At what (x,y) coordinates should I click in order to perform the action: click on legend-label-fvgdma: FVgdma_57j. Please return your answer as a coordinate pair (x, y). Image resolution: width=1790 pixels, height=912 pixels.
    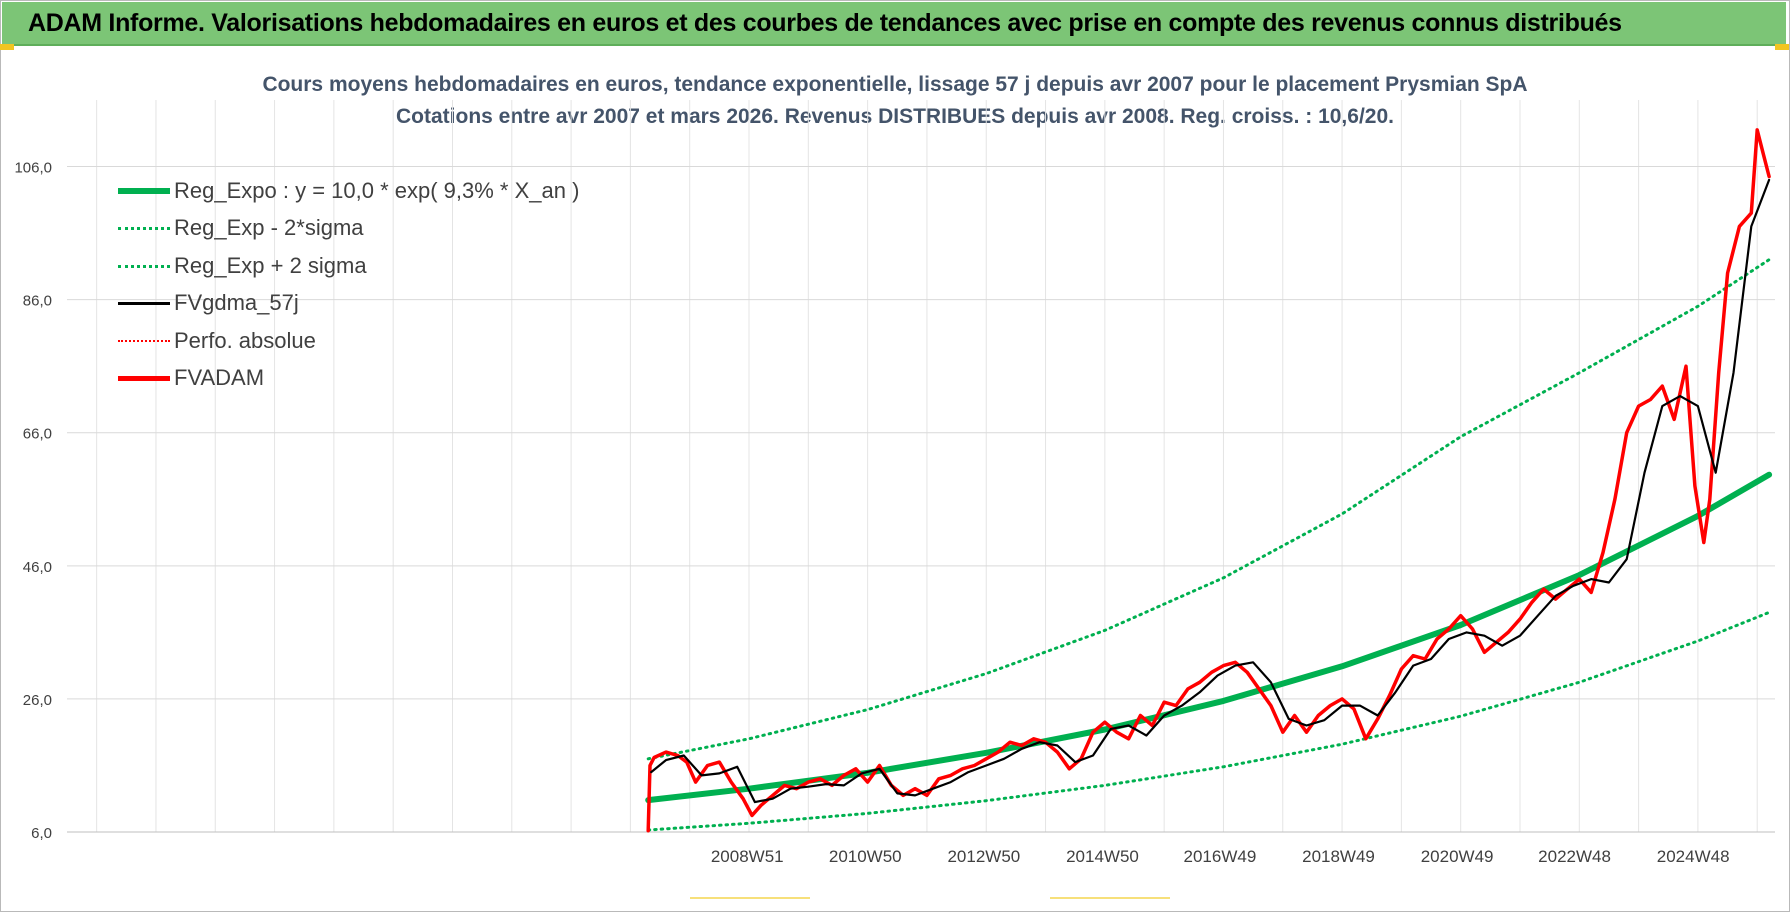
    Looking at the image, I should click on (236, 302).